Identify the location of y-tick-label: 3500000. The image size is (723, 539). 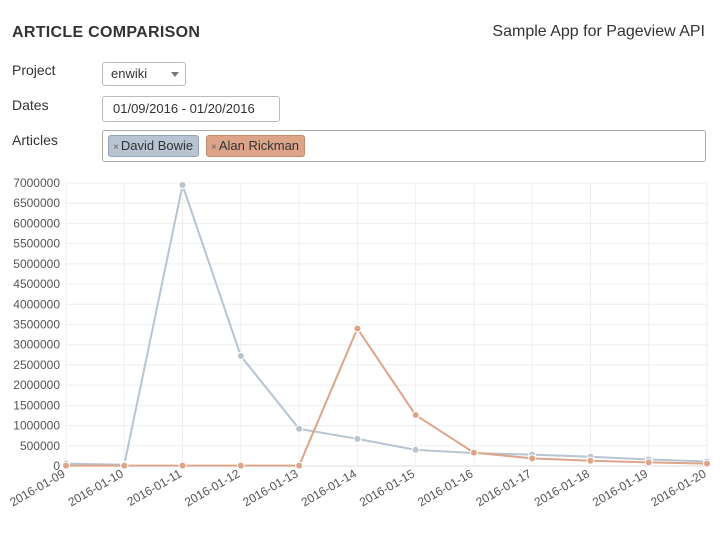
(36, 325).